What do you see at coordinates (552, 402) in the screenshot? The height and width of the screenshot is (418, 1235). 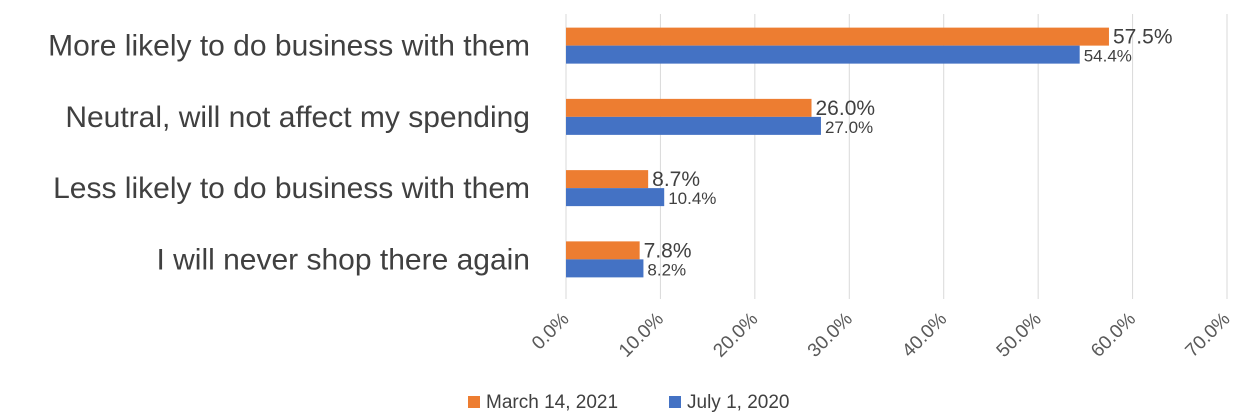 I see `legend-entry: March 14, 2021` at bounding box center [552, 402].